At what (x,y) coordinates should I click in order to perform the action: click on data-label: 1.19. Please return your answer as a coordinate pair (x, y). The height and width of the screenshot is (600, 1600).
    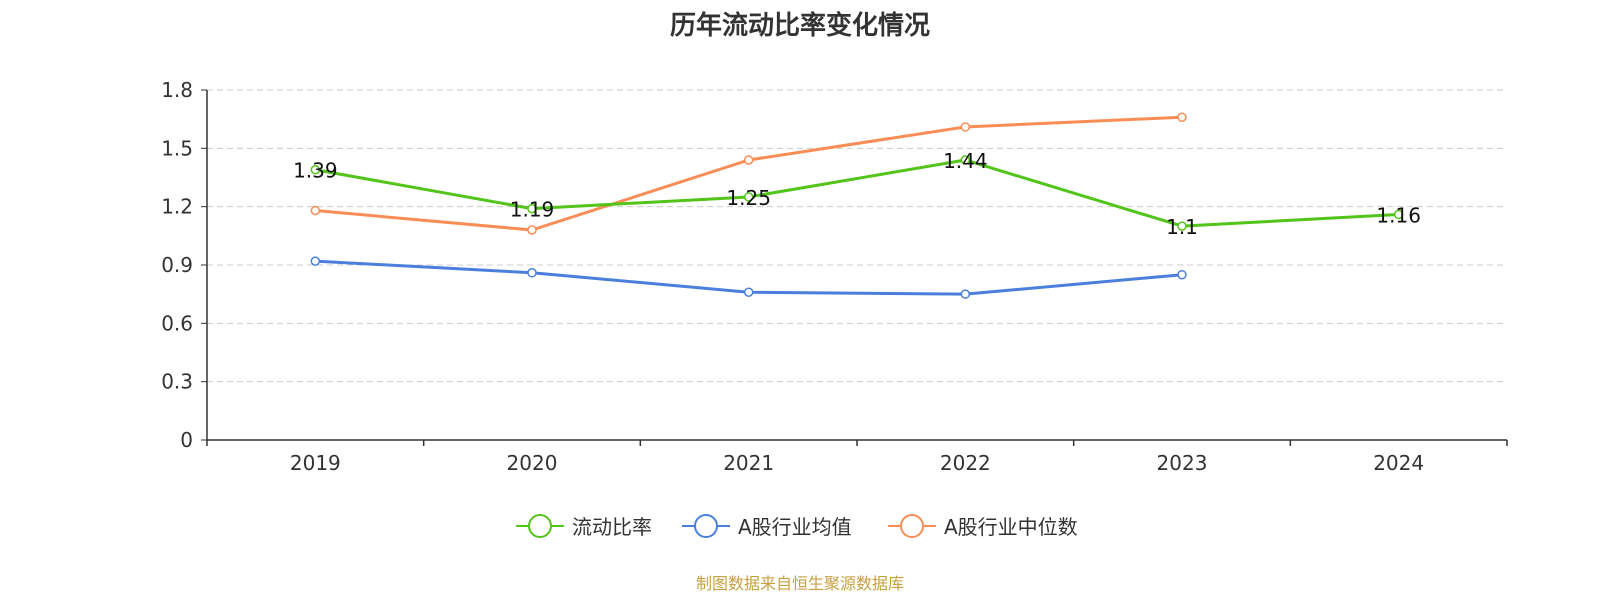
    Looking at the image, I should click on (532, 210).